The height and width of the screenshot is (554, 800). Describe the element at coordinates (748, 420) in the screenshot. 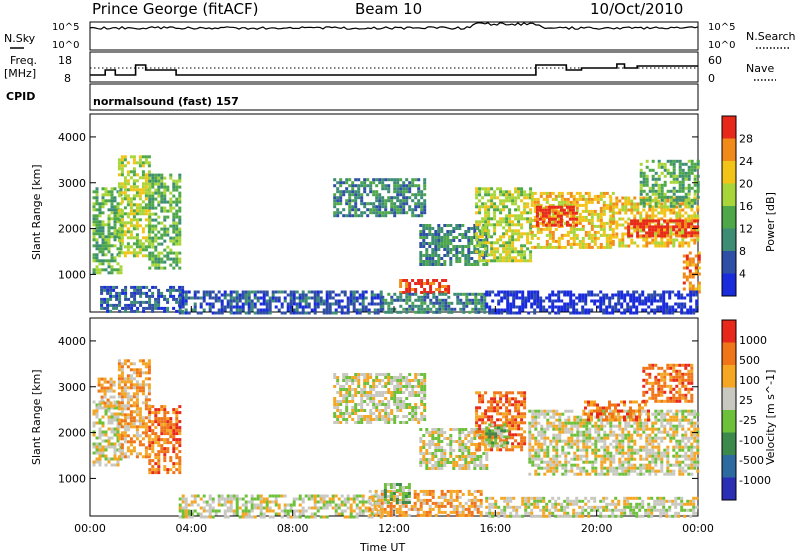

I see `velocity-colorbar-tick-label: -25` at that location.